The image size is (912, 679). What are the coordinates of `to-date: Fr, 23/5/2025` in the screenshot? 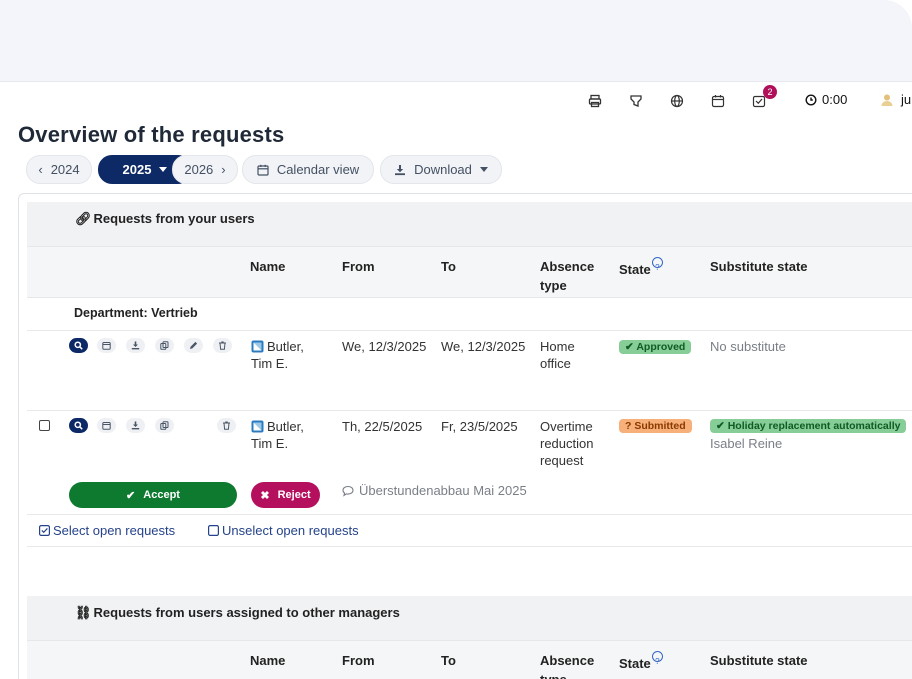 It's located at (479, 426).